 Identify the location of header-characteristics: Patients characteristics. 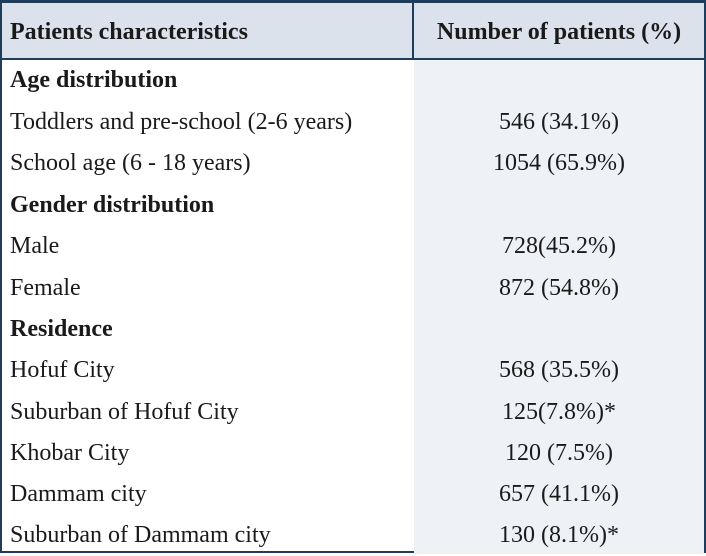
(129, 32).